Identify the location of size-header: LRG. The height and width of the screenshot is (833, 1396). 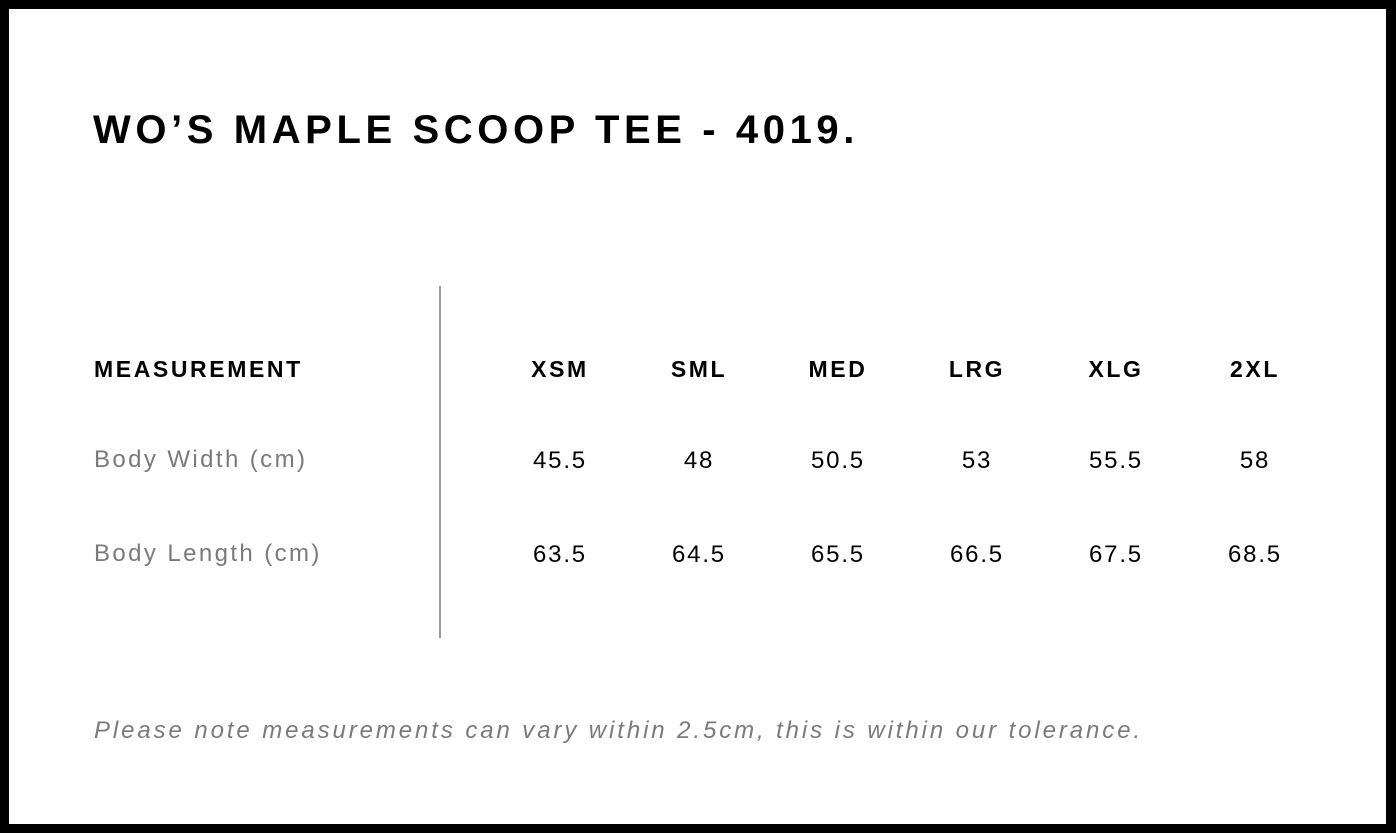
(977, 369).